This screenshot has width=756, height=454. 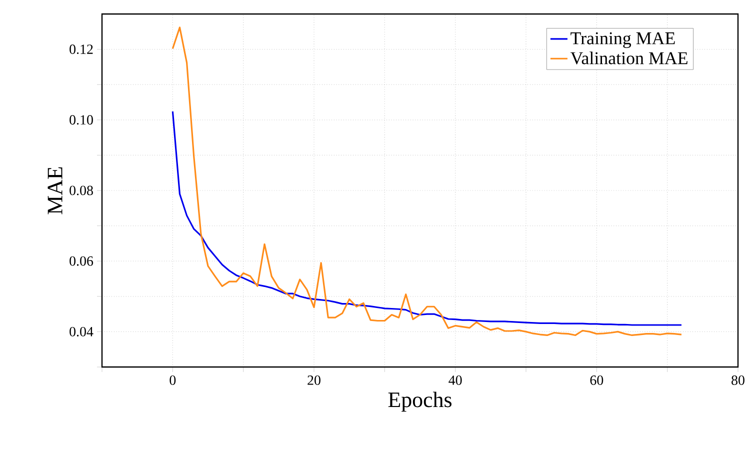 I want to click on legend-label: Valination MAE, so click(x=629, y=58).